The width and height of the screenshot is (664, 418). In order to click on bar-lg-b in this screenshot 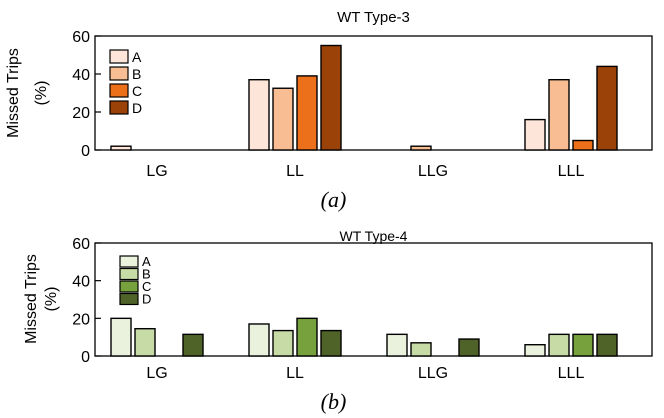, I will do `click(145, 342)`.